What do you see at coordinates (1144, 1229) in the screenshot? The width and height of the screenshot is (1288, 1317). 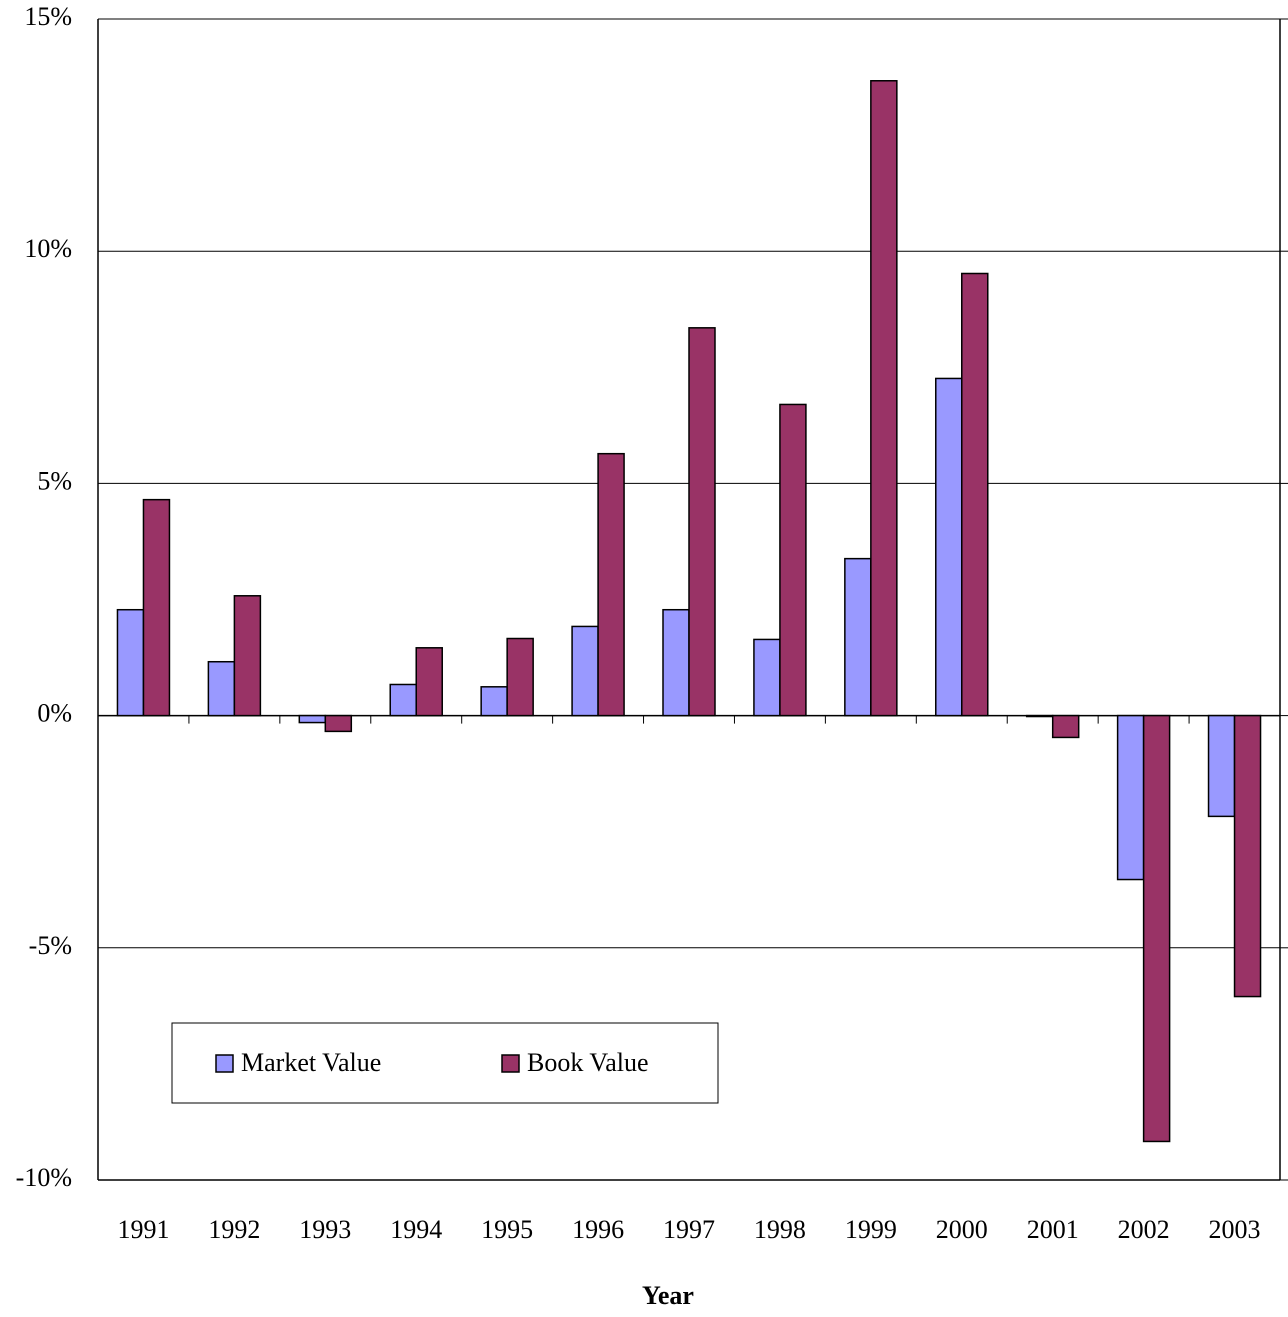 I see `x-tick-label: 2002` at bounding box center [1144, 1229].